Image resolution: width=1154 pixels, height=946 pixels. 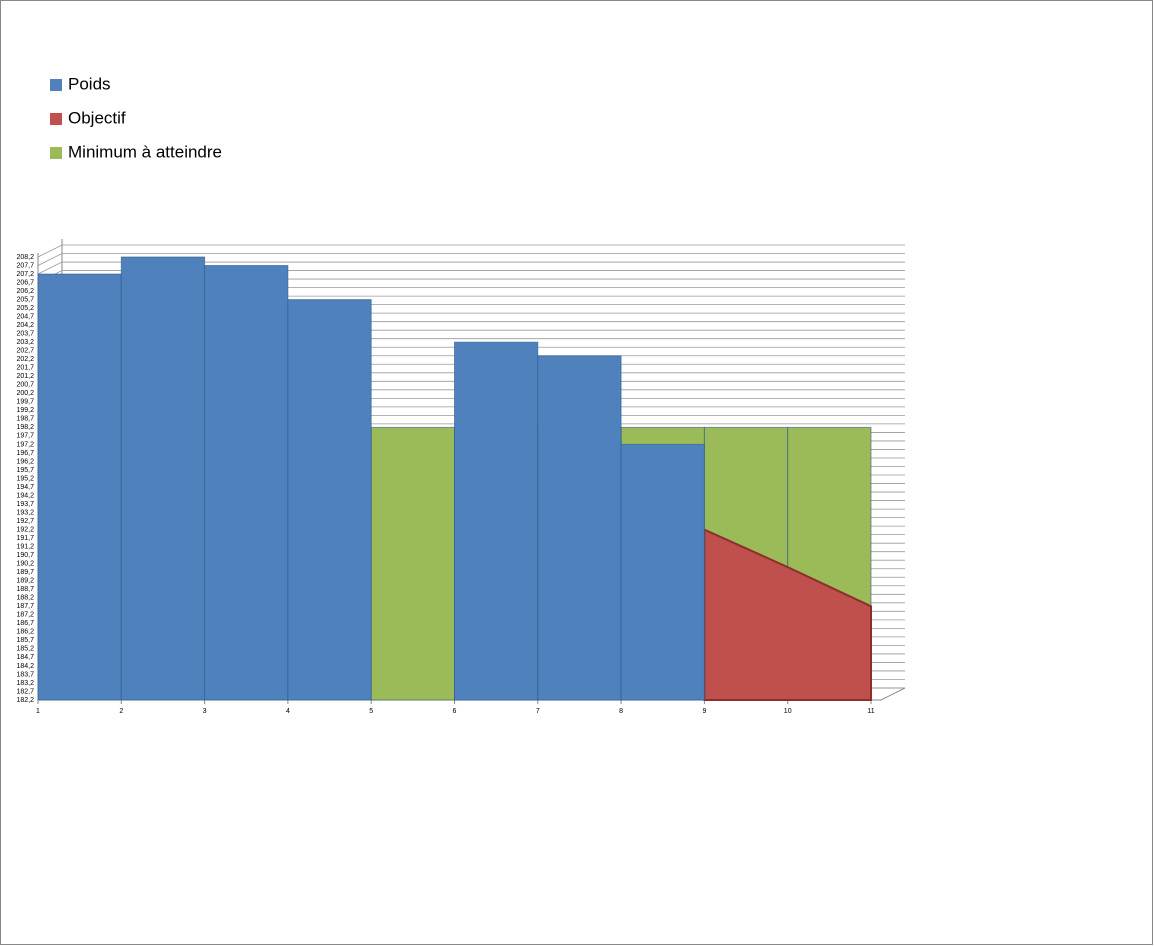 I want to click on y-tick-label: 205,2, so click(x=25, y=308).